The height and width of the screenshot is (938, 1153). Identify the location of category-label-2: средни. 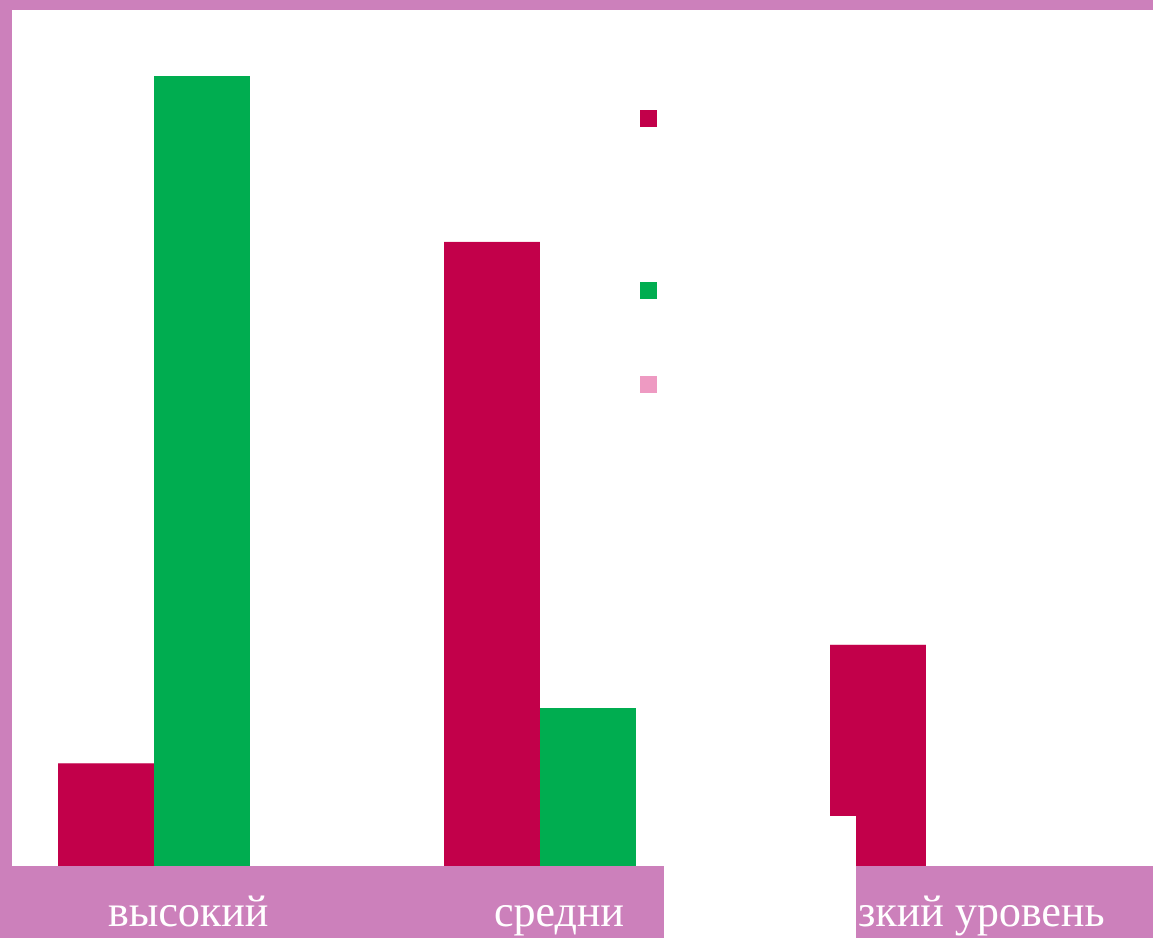
(559, 911).